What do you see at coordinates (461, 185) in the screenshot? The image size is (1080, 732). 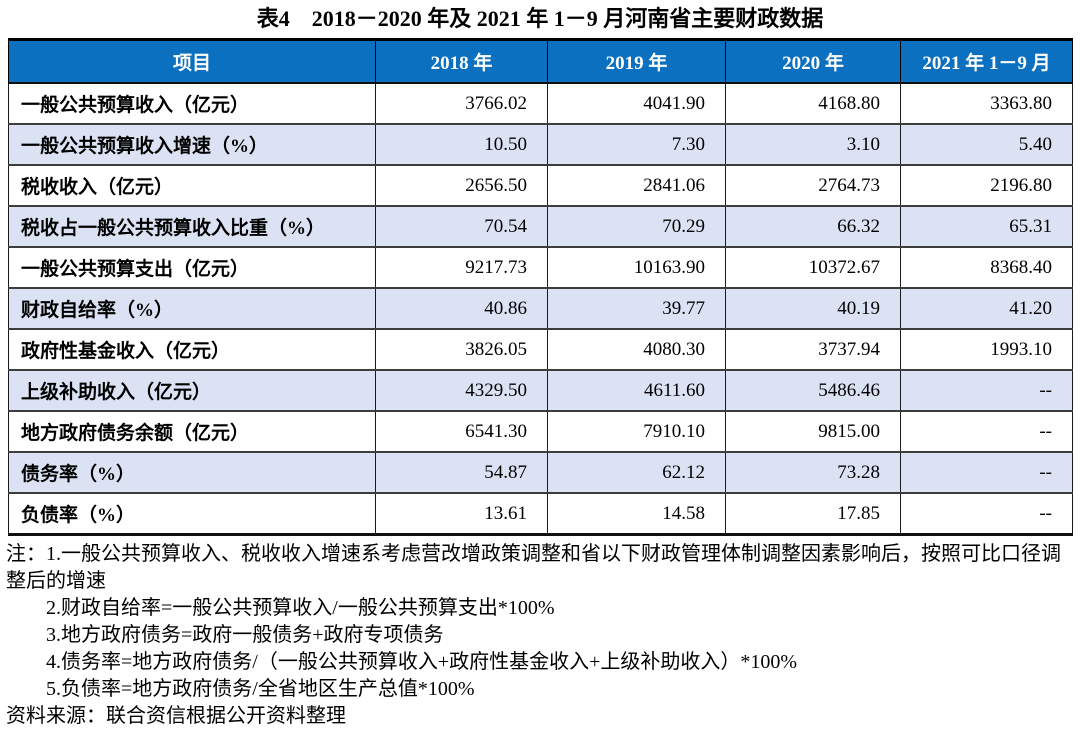 I see `cell-value: 2656.50` at bounding box center [461, 185].